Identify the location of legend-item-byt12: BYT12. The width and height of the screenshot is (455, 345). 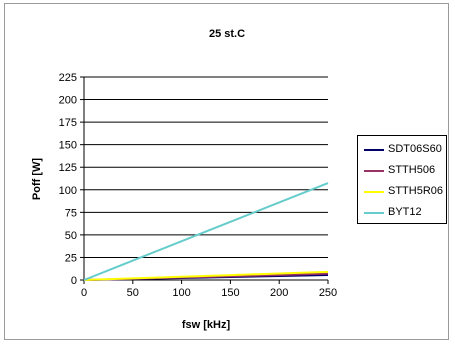
(405, 213).